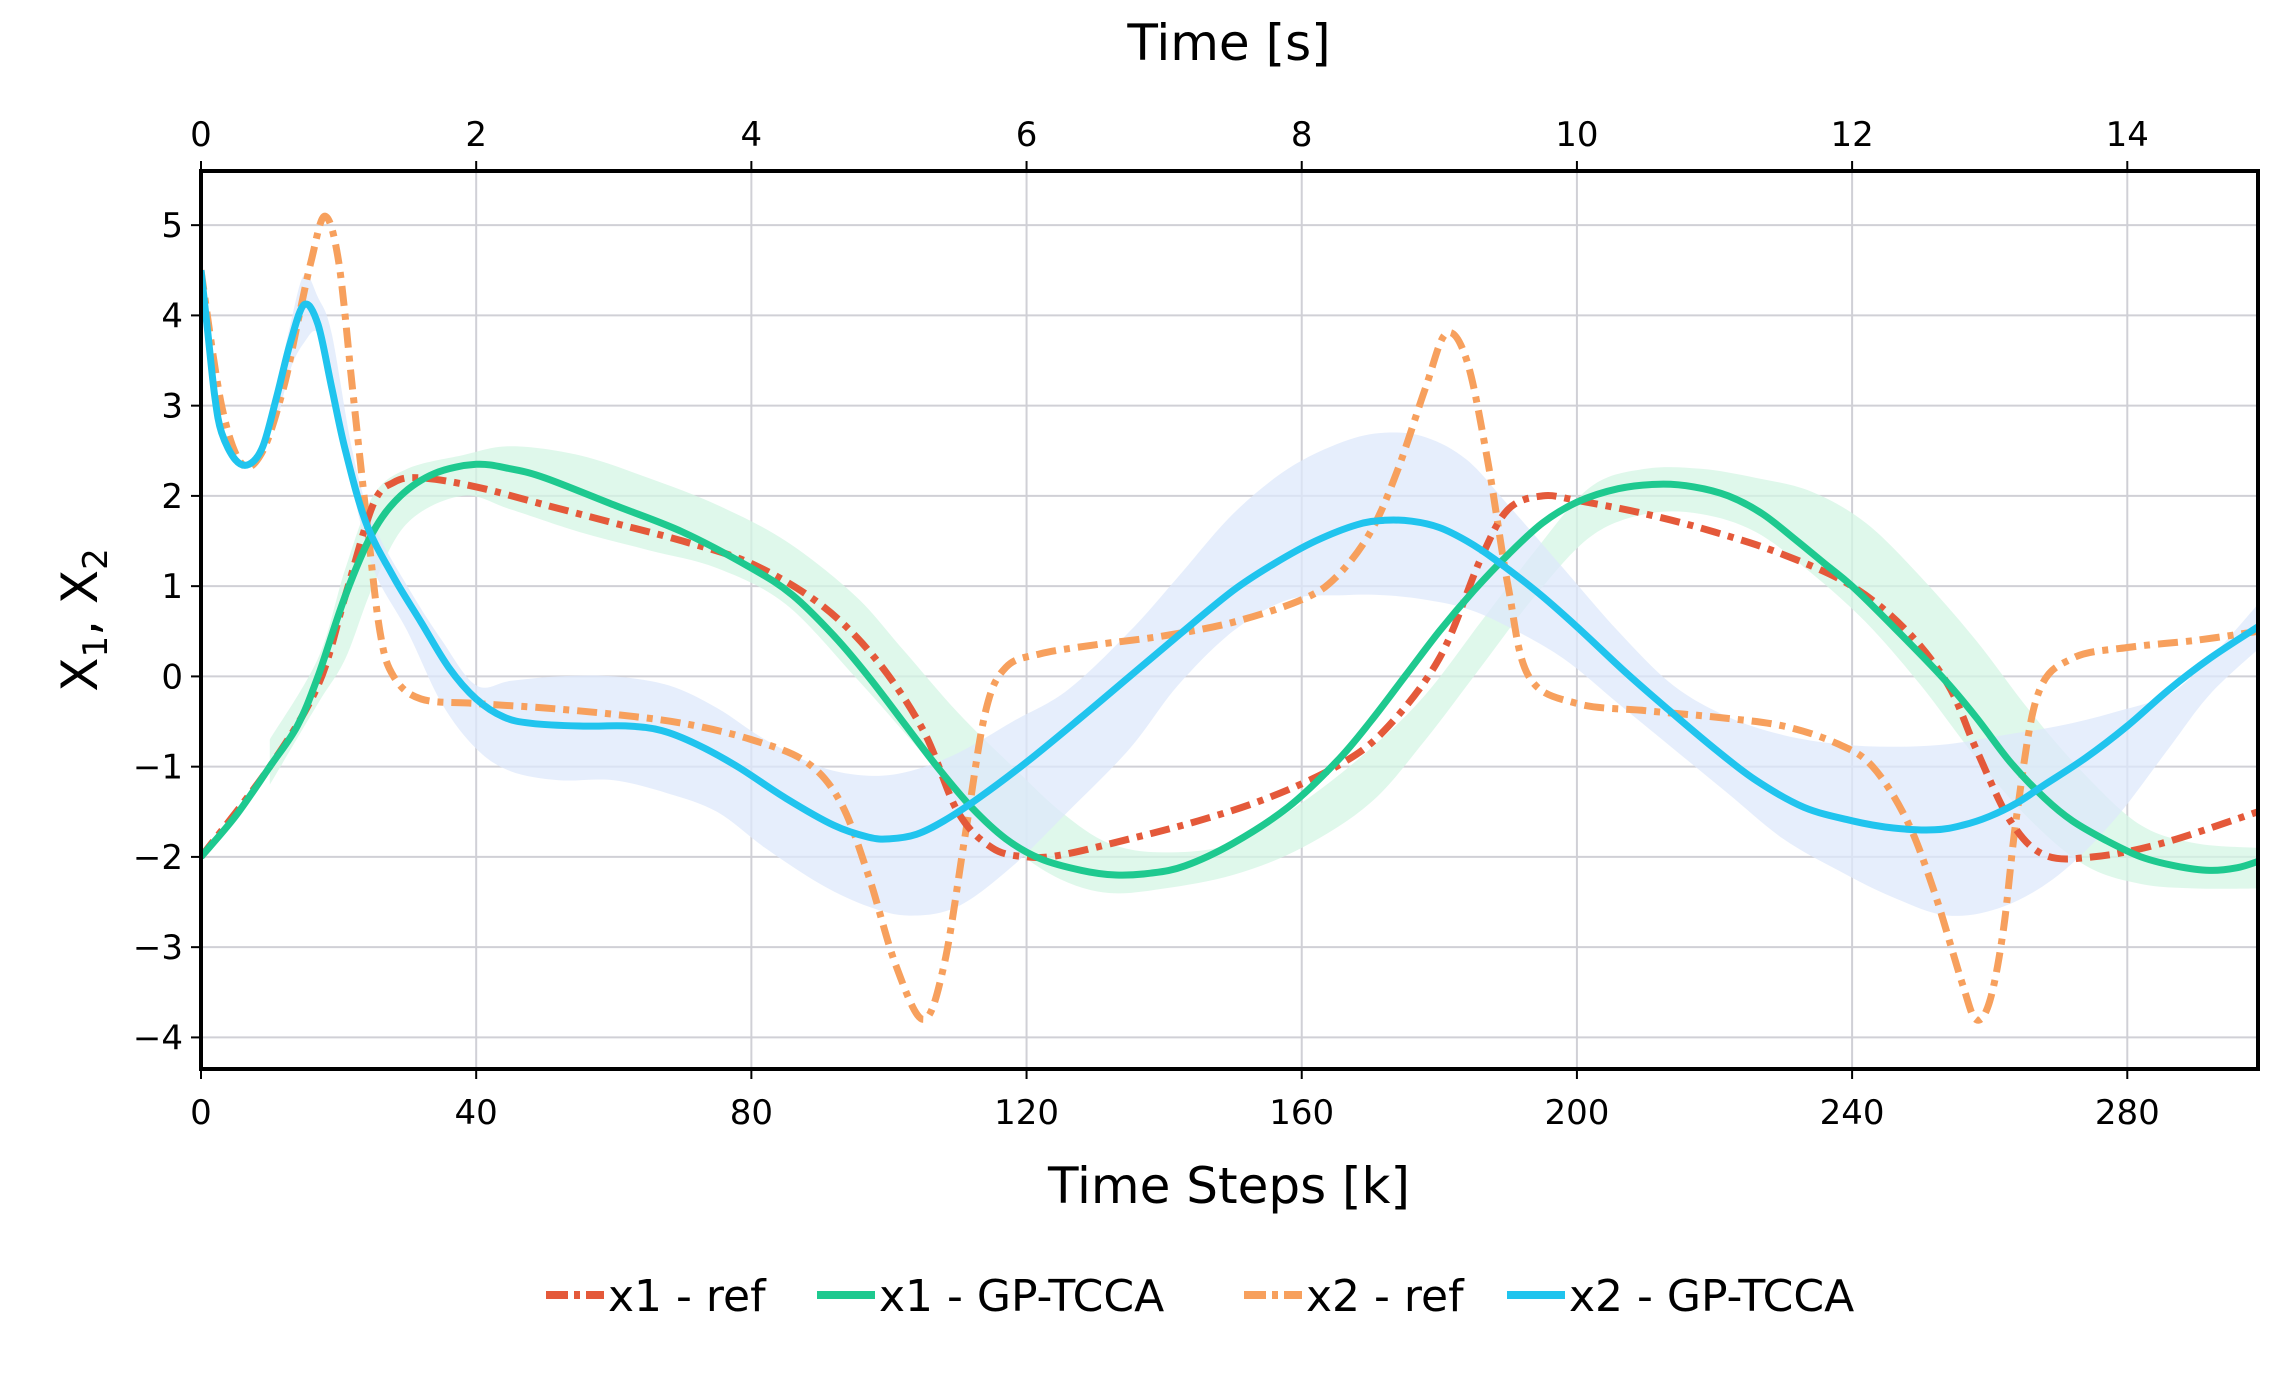 The image size is (2286, 1399). Describe the element at coordinates (1576, 135) in the screenshot. I see `x2-tick-label: 10` at that location.